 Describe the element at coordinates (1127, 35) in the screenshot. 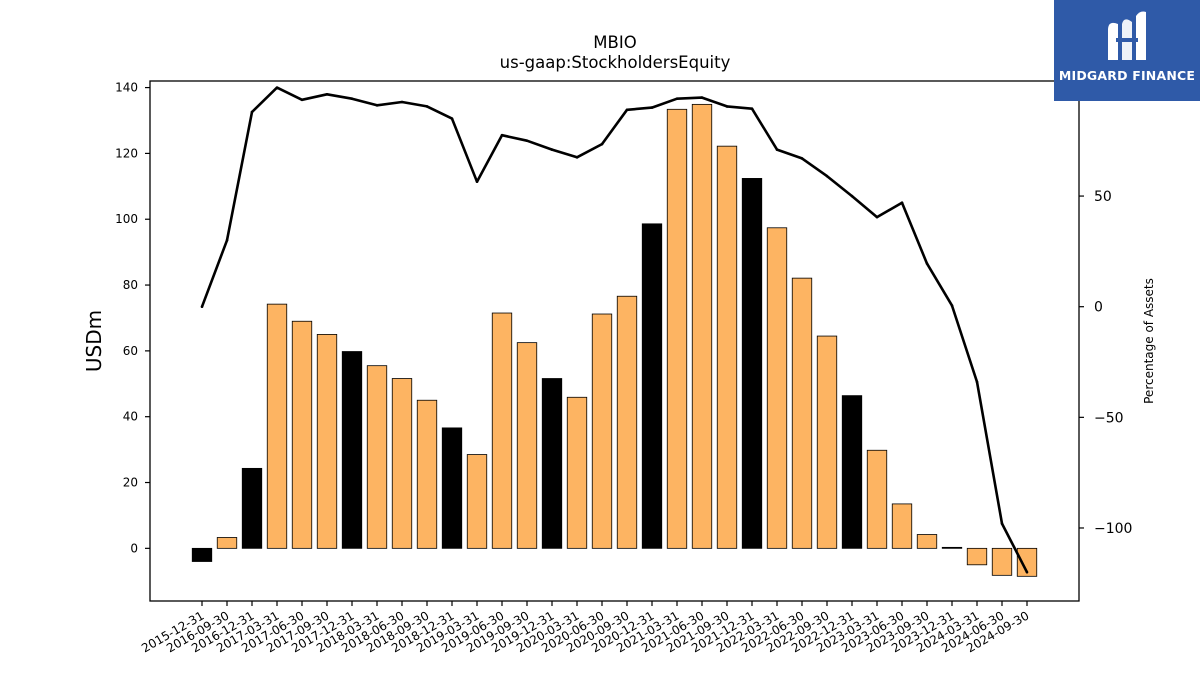

I see `midgard-logo-icon` at that location.